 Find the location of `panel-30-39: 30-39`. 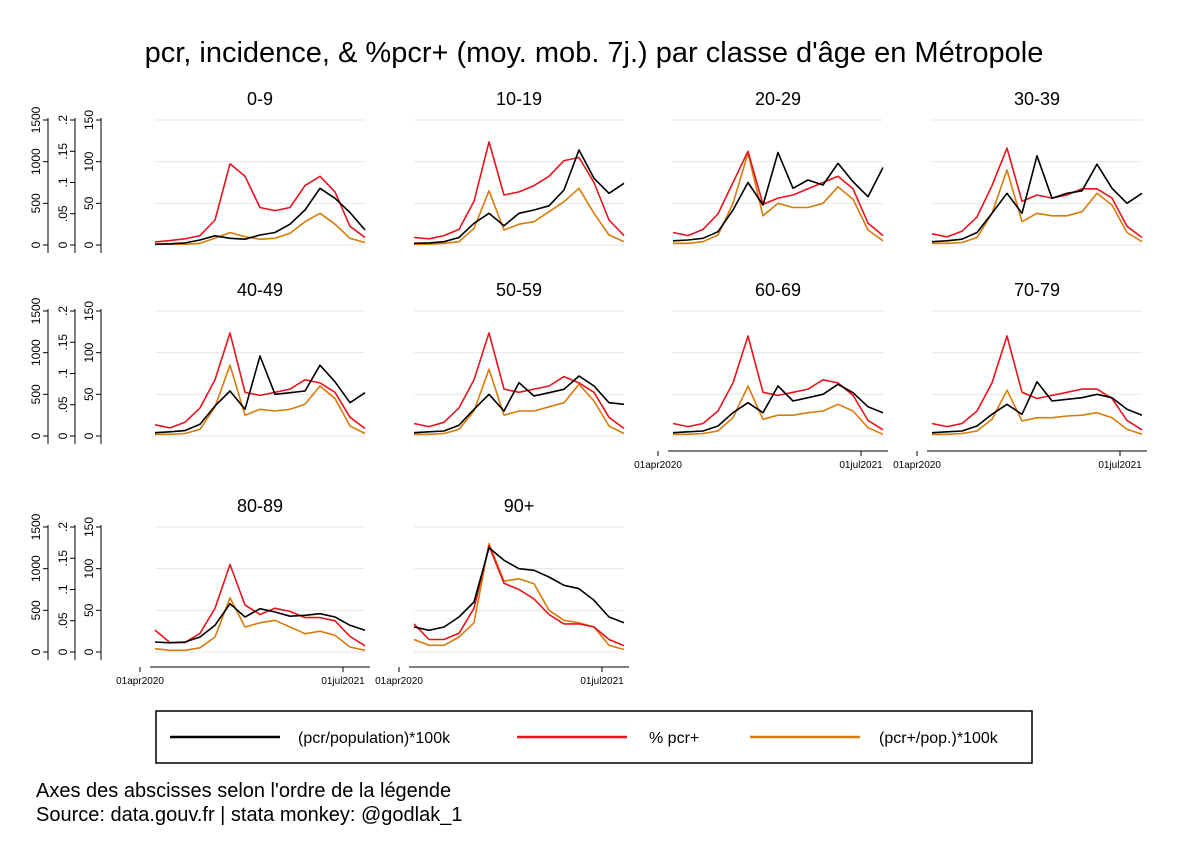

panel-30-39: 30-39 is located at coordinates (1037, 167).